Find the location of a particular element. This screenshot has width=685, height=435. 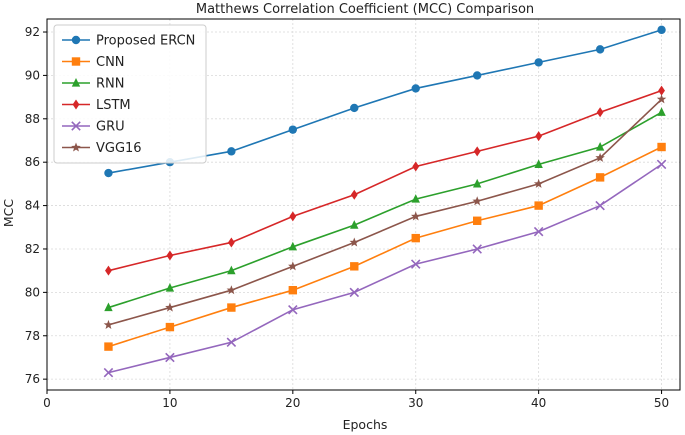

legend-label: RNN is located at coordinates (110, 84).